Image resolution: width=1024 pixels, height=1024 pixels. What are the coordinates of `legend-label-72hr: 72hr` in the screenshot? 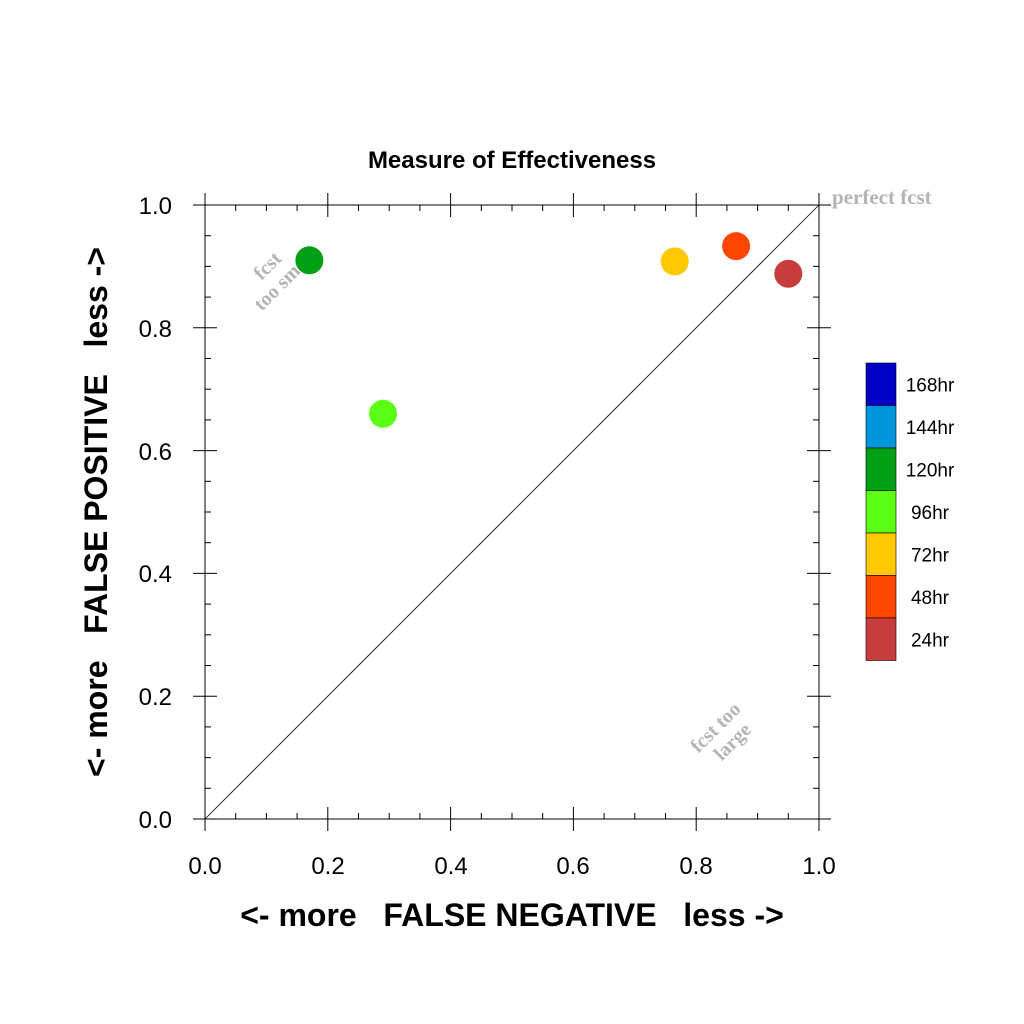 It's located at (930, 555).